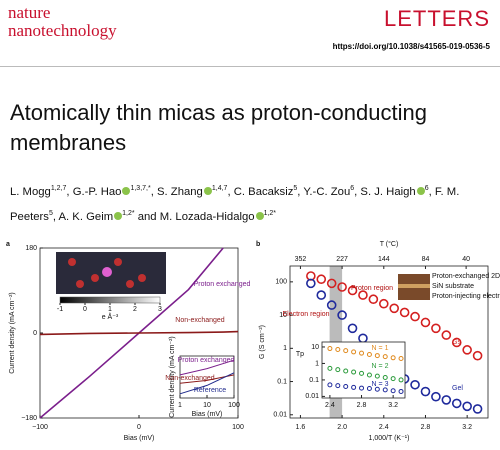  Describe the element at coordinates (380, 384) in the screenshot. I see `series-label: N = 3` at that location.